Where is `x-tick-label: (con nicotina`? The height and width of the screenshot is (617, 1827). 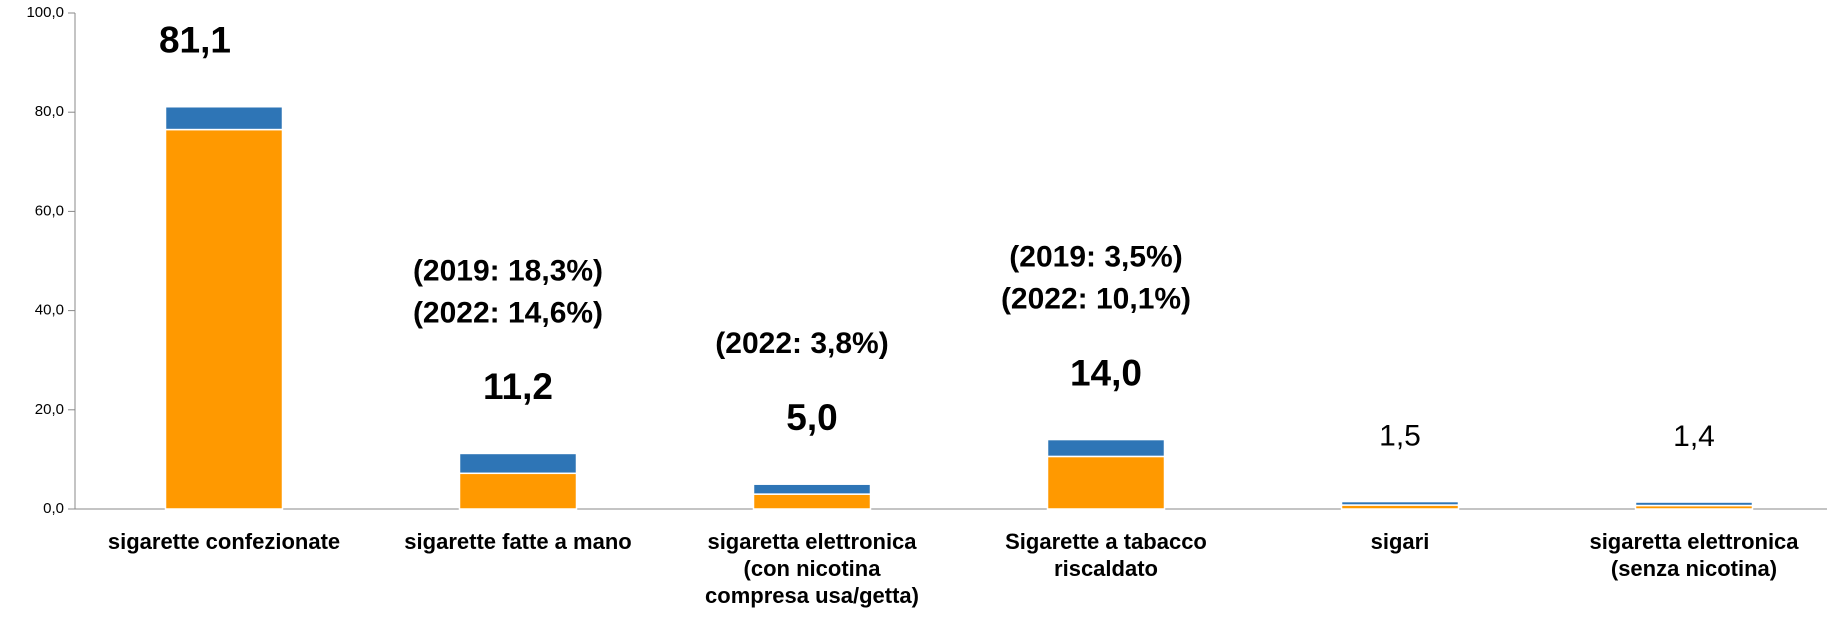
x-tick-label: (con nicotina is located at coordinates (813, 568).